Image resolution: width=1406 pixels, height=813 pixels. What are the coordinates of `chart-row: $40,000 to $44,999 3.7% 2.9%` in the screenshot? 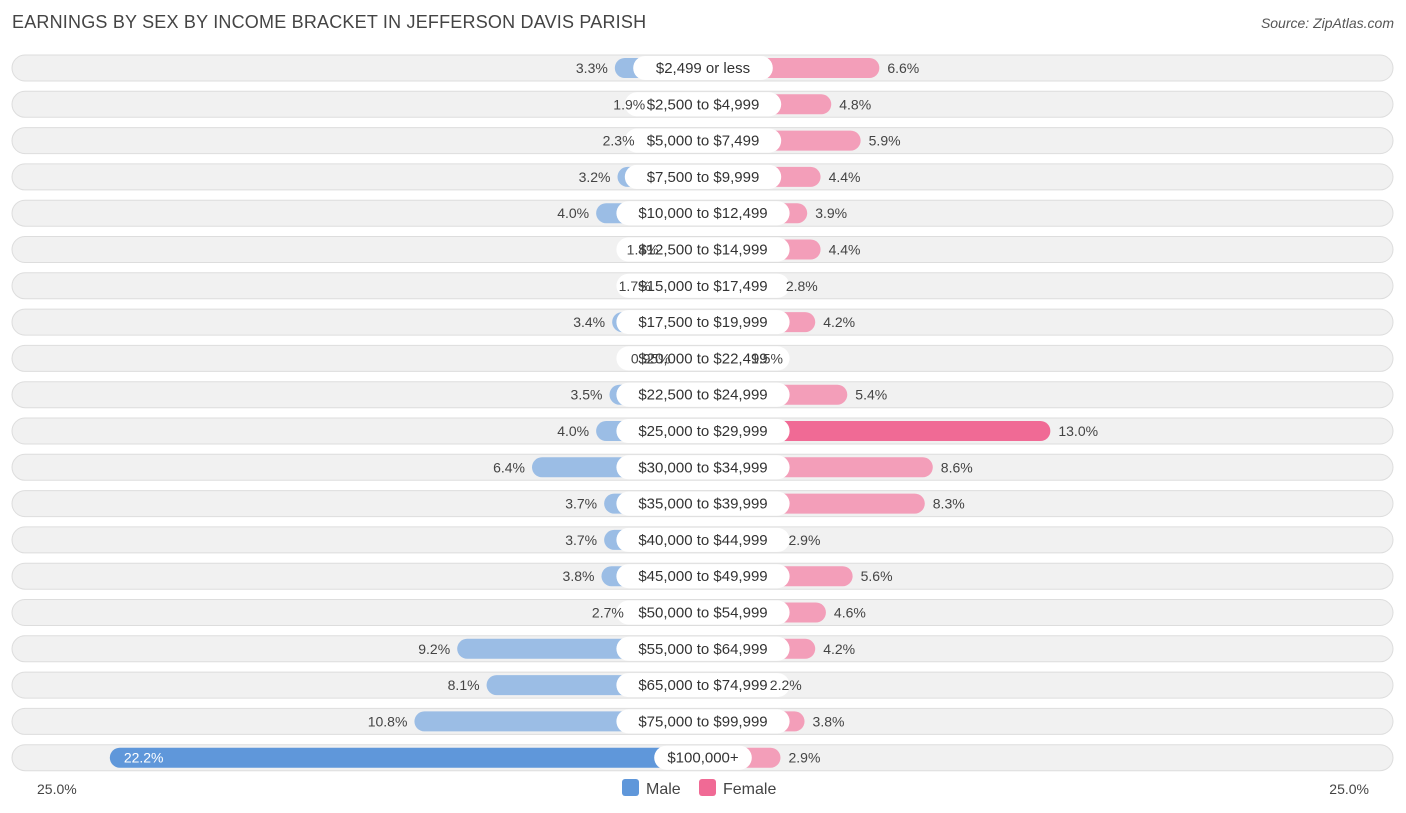 It's located at (702, 540).